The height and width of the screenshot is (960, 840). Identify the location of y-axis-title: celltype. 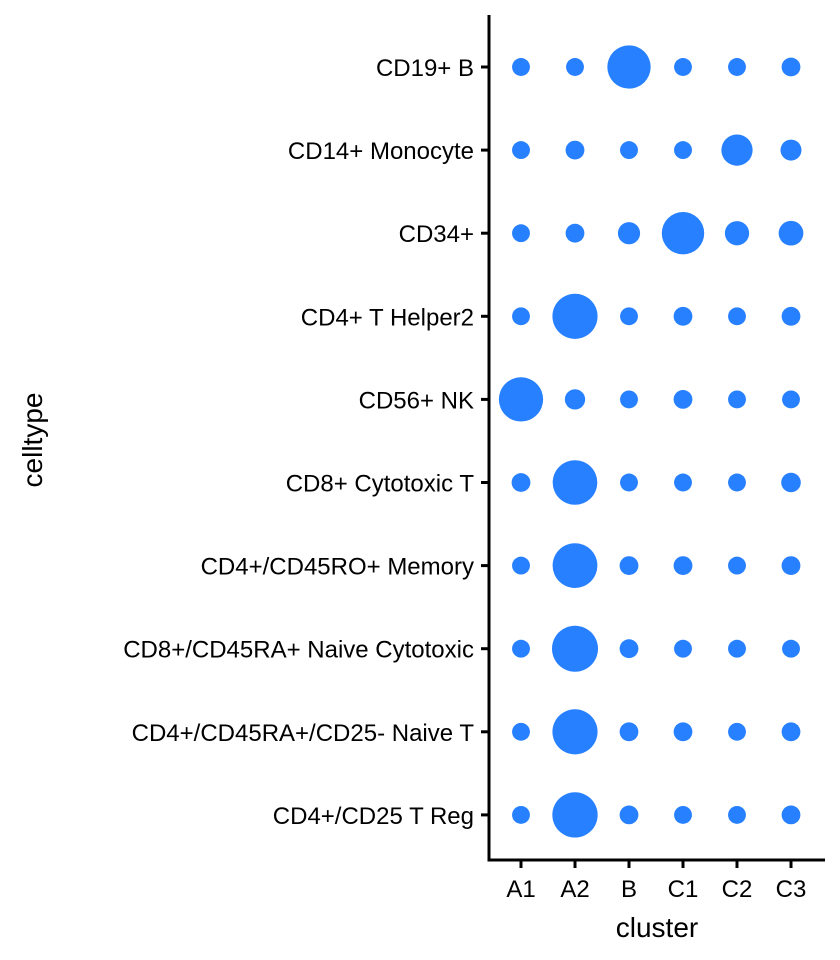
(32, 440).